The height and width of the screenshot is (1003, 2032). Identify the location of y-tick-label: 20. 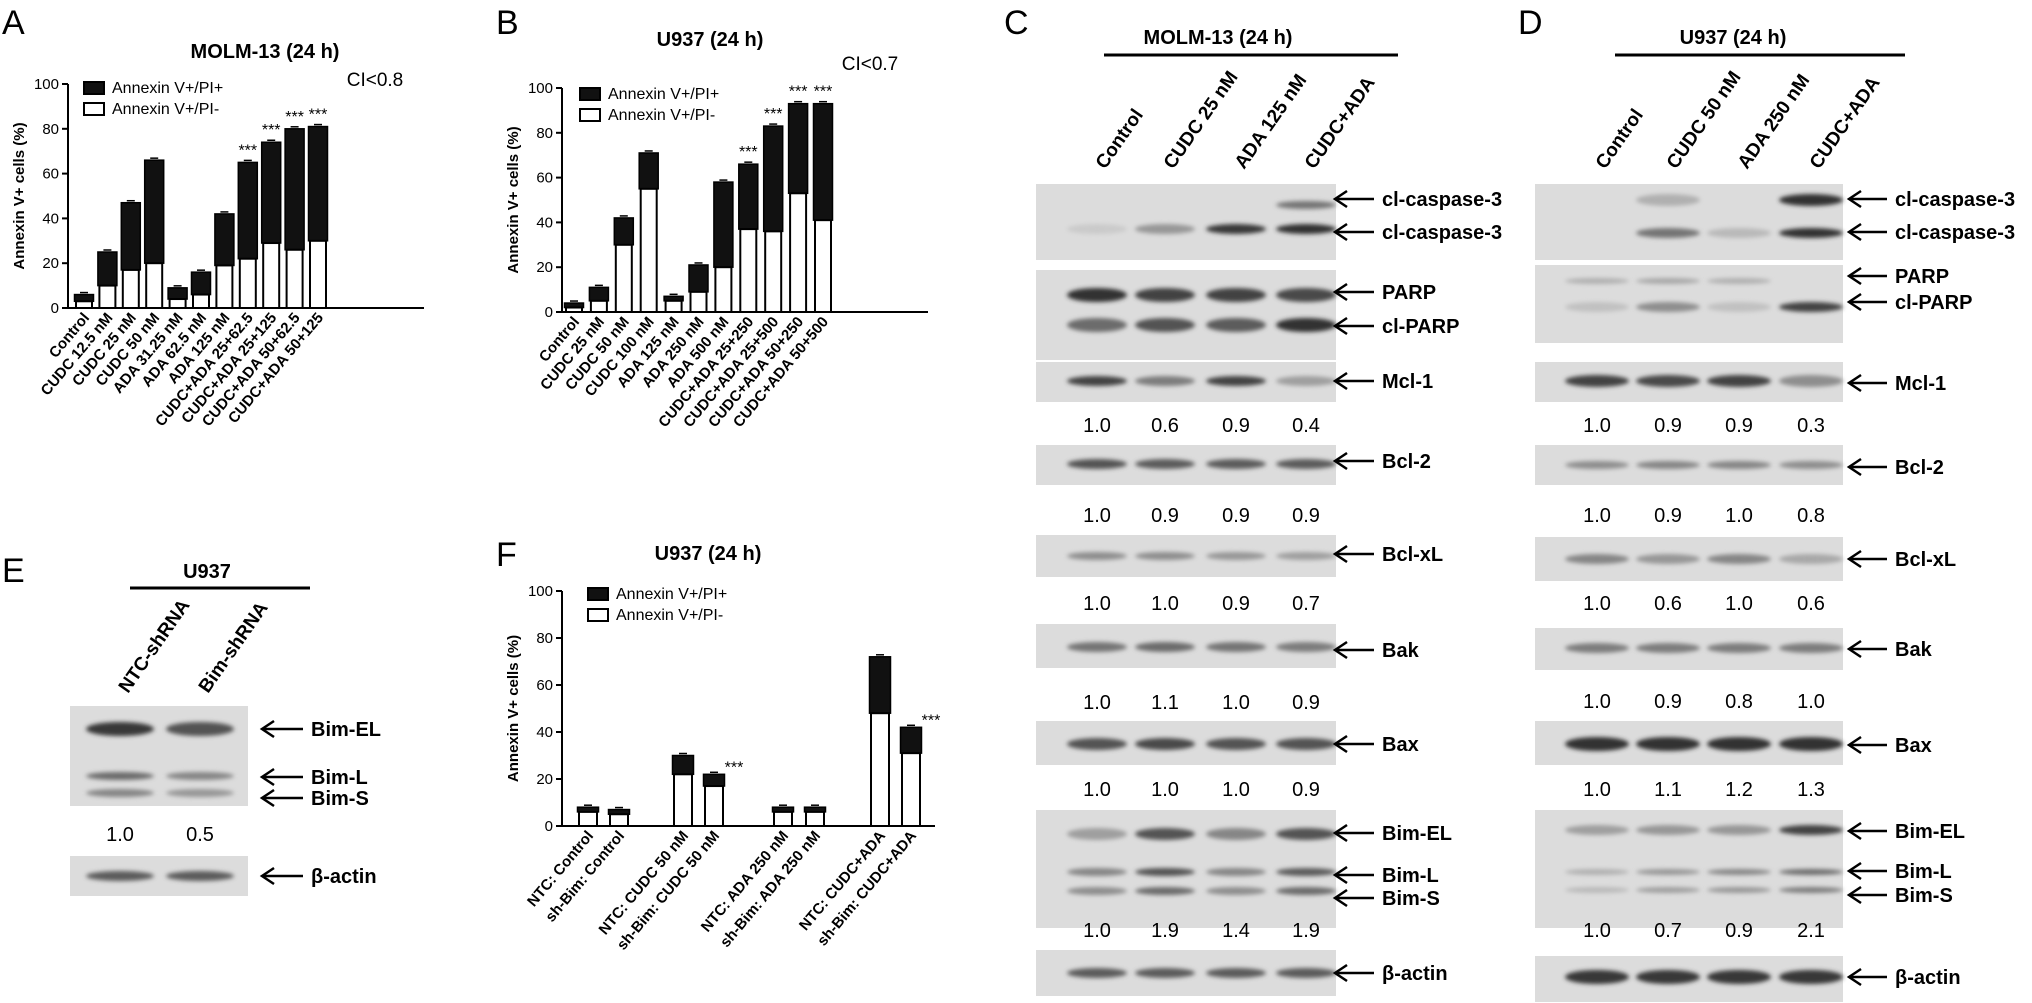
(544, 779).